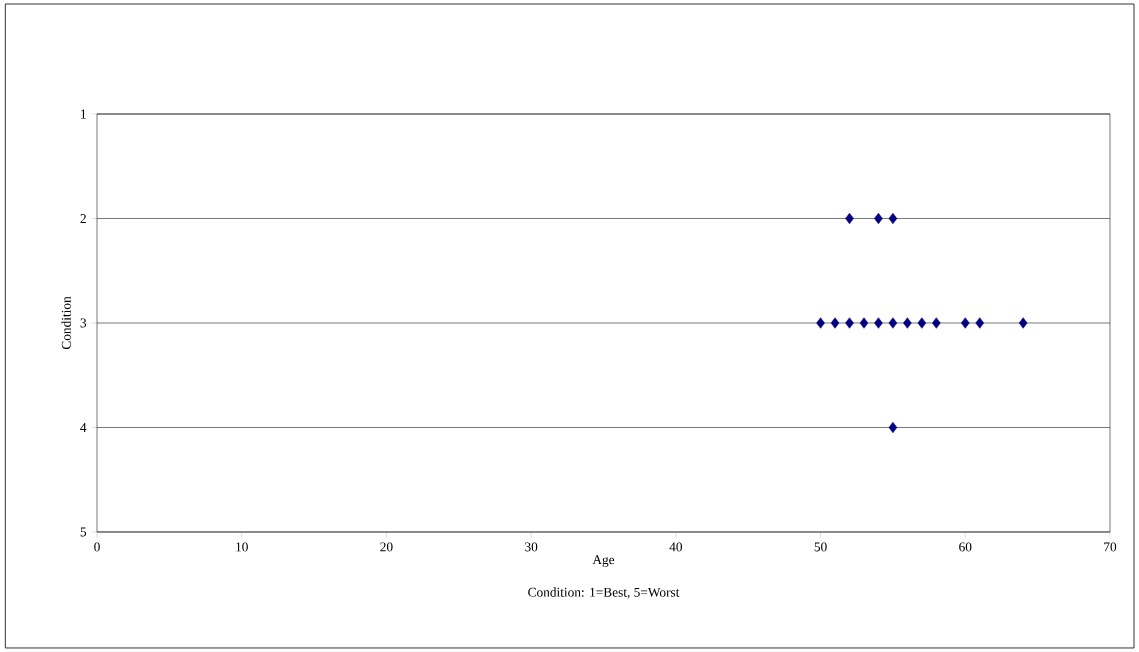 The width and height of the screenshot is (1139, 652). What do you see at coordinates (820, 547) in the screenshot?
I see `x-tick-label: 50` at bounding box center [820, 547].